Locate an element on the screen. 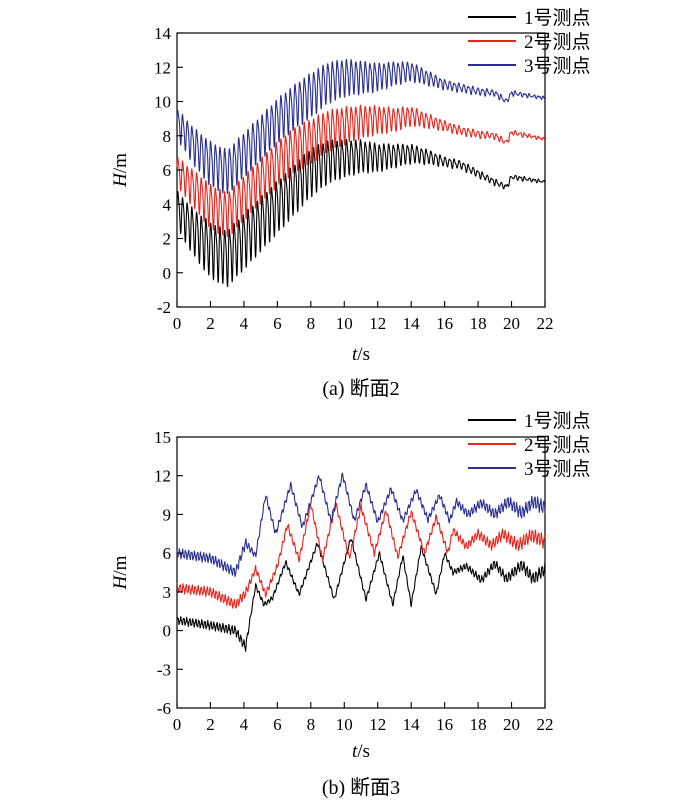 Image resolution: width=700 pixels, height=810 pixels. y-tick-label: 2 is located at coordinates (167, 239).